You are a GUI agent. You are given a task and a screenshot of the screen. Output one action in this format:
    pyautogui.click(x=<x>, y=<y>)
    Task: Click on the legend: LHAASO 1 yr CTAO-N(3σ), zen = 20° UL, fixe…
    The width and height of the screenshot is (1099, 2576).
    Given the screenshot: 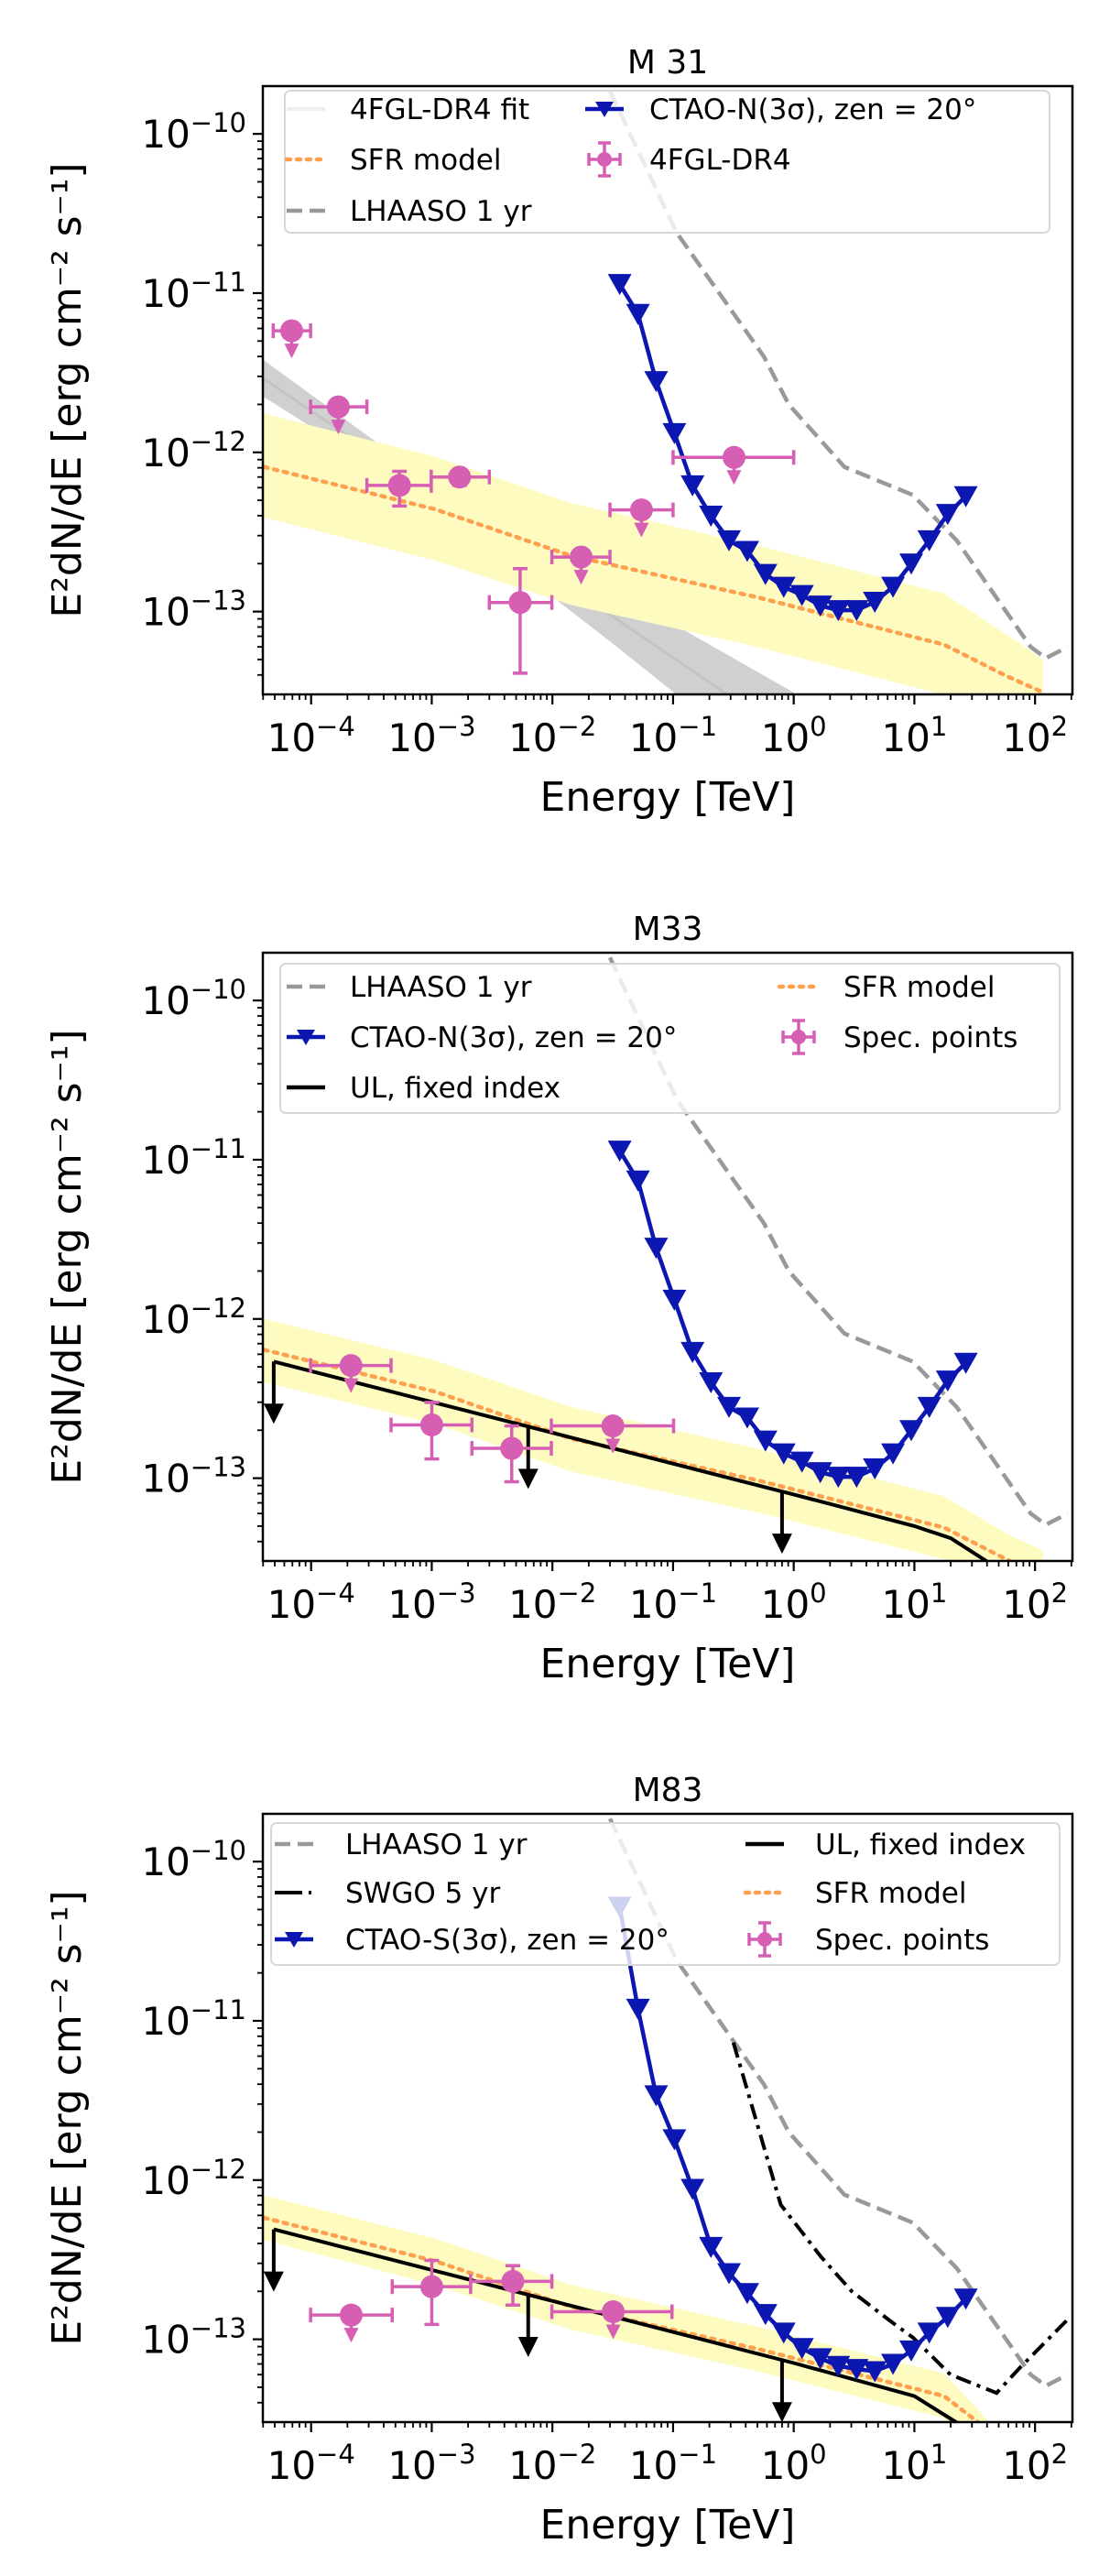 What is the action you would take?
    pyautogui.click(x=670, y=1038)
    